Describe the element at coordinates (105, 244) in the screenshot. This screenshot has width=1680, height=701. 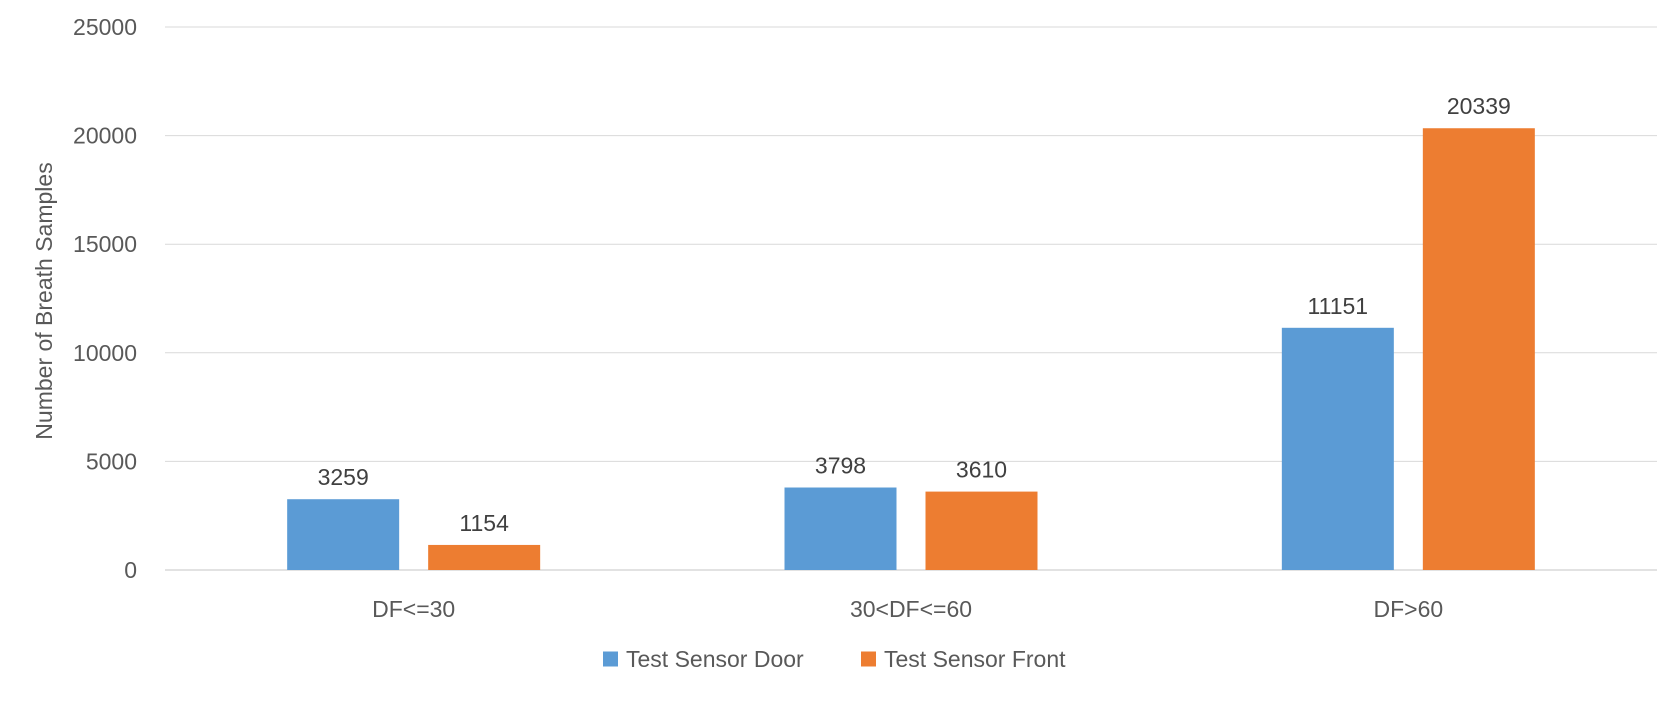
I see `y-tick-label: 15000` at that location.